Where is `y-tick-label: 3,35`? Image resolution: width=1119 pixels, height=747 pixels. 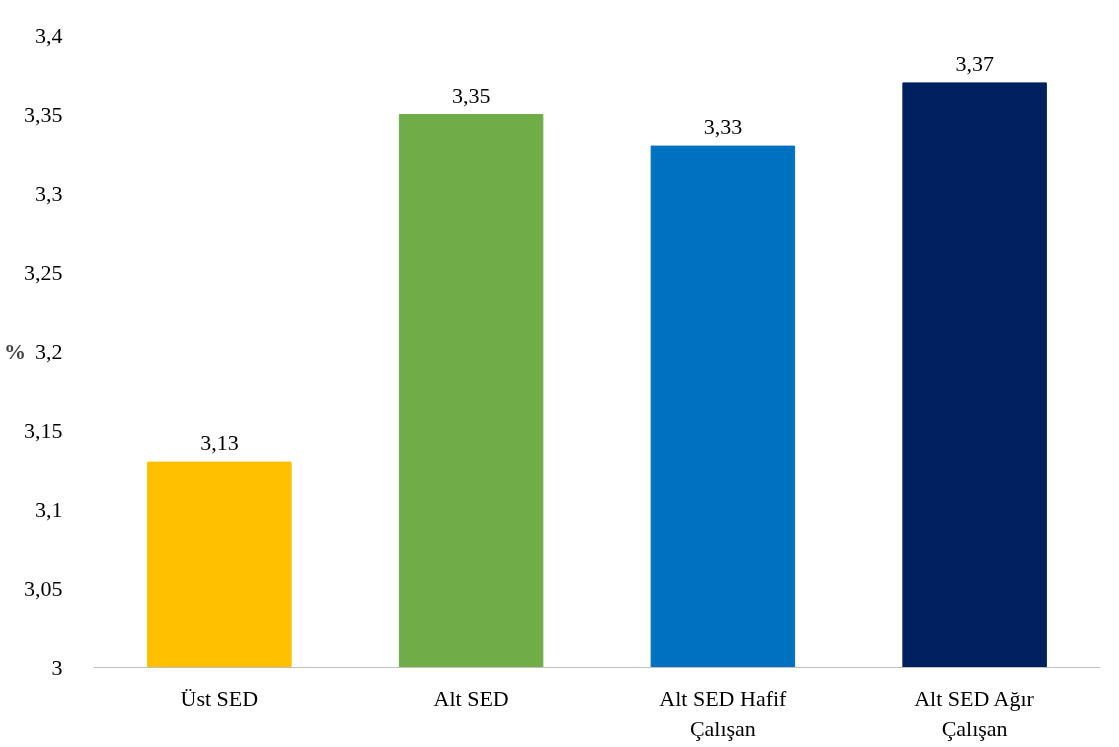 y-tick-label: 3,35 is located at coordinates (43, 114).